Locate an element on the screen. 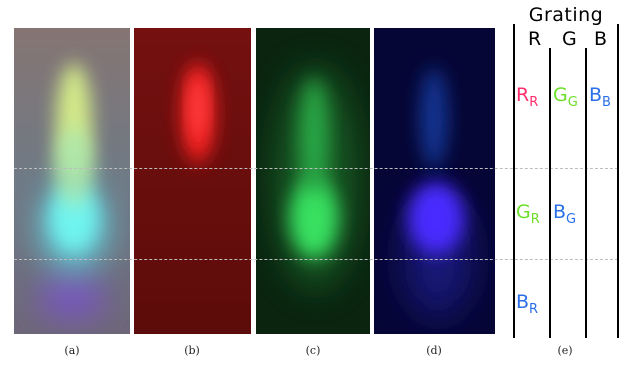 Image resolution: width=626 pixels, height=366 pixels. dashed-line-lower is located at coordinates (316, 259).